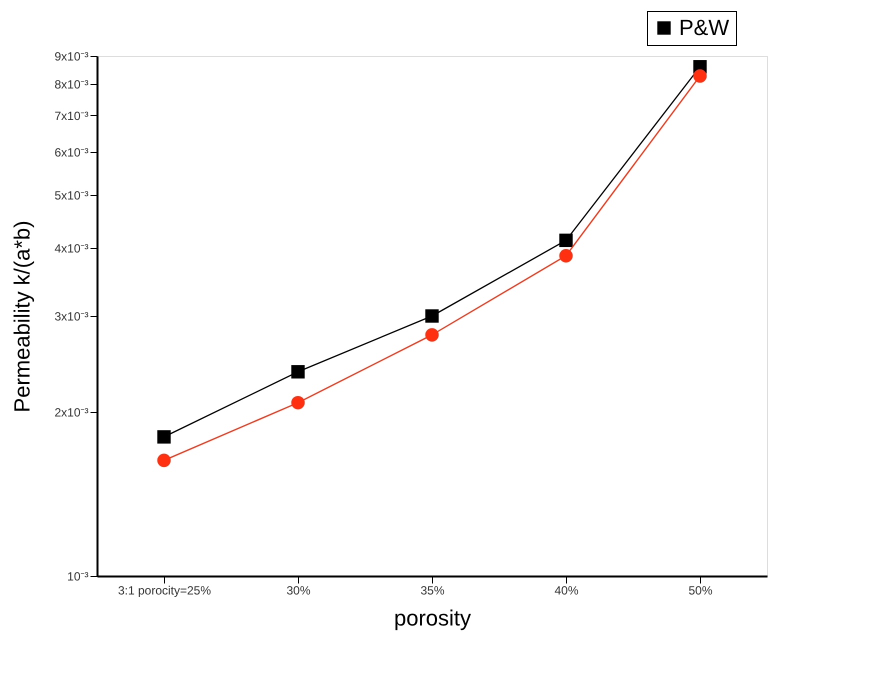  Describe the element at coordinates (71, 195) in the screenshot. I see `y-tick-label: 5x10⁻³` at that location.